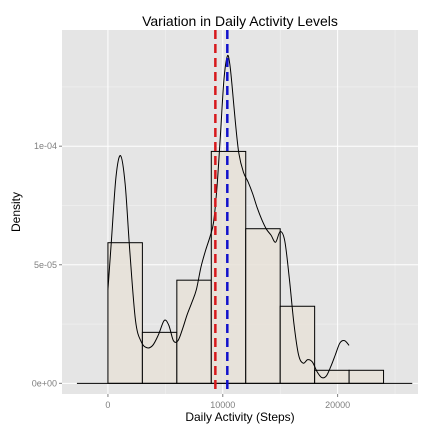 This screenshot has height=432, width=432. I want to click on chart-title: Variation in Daily Activity Levels, so click(240, 21).